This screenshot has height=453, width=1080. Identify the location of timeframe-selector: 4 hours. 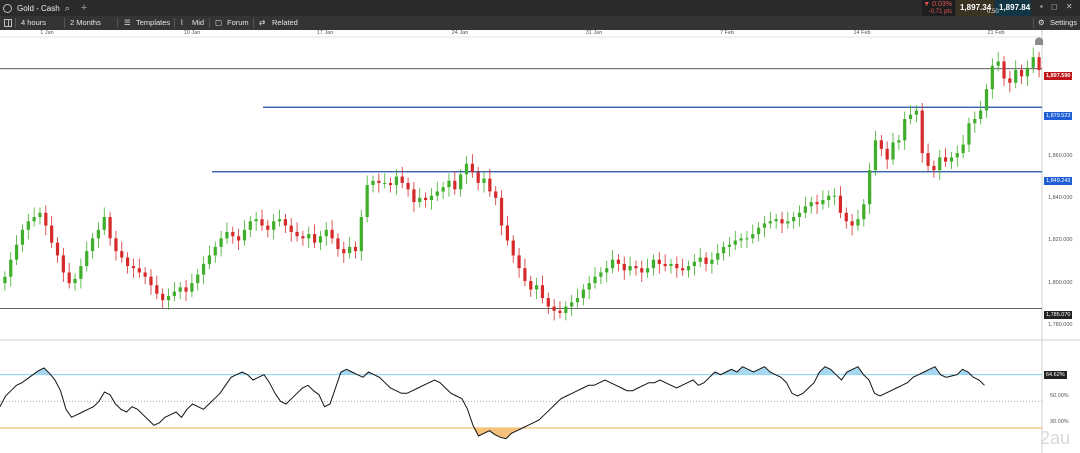
(34, 22).